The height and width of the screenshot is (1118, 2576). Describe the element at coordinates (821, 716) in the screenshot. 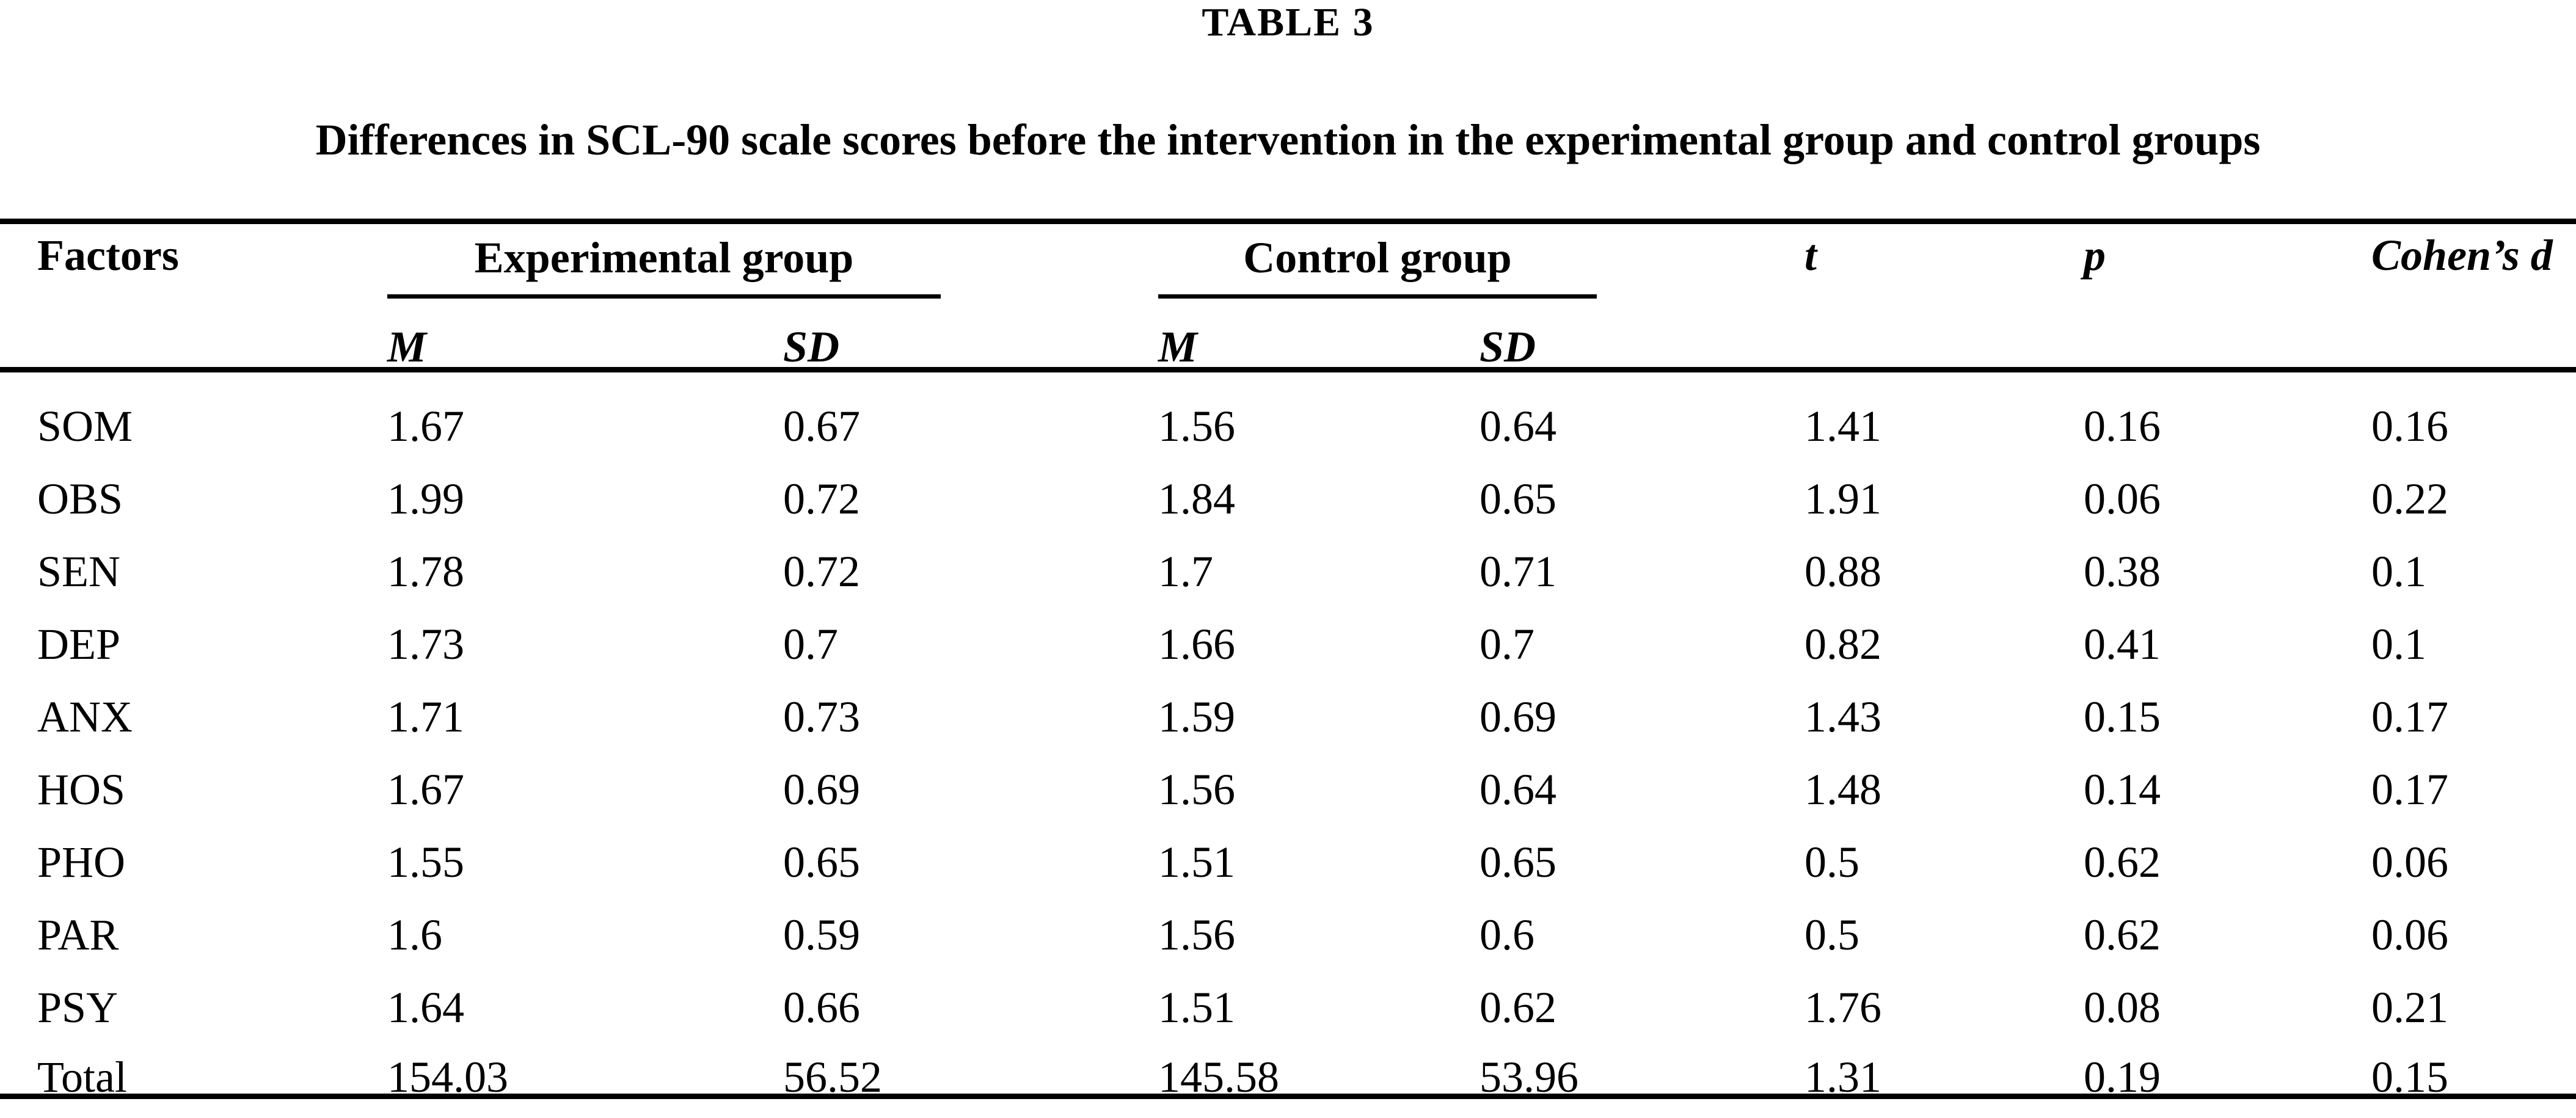

I see `value-cell: 0.73` at that location.